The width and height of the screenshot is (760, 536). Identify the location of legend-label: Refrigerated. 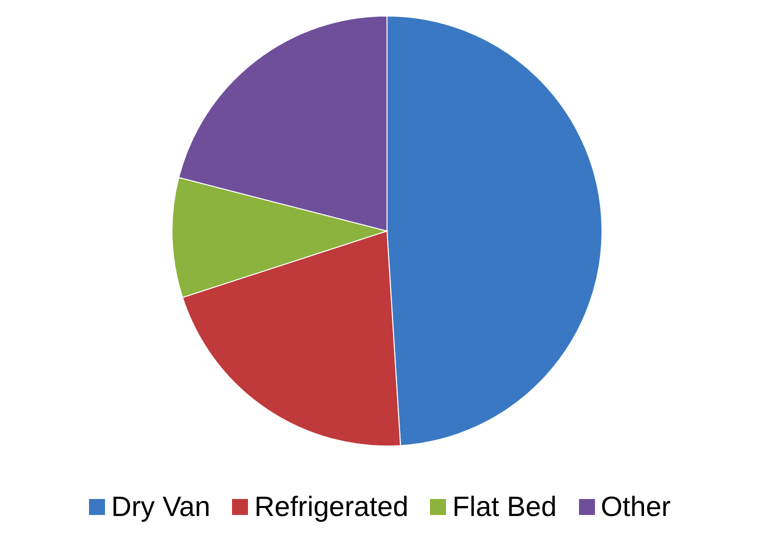
(331, 507).